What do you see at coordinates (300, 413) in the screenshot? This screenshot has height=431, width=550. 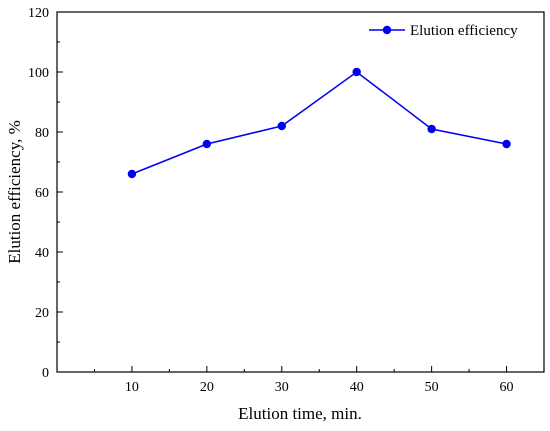 I see `x-axis-title: Elution time, min.` at bounding box center [300, 413].